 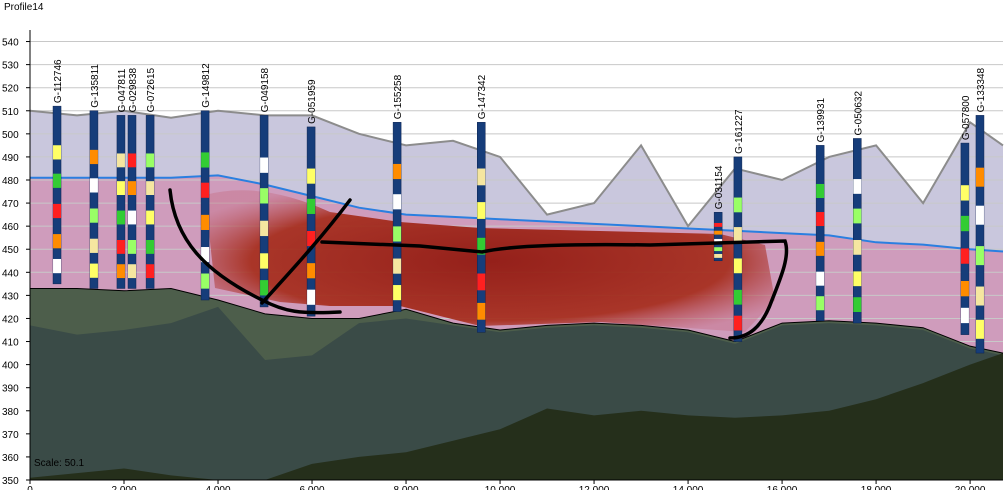 What do you see at coordinates (10, 135) in the screenshot?
I see `y-tick-label: 500` at bounding box center [10, 135].